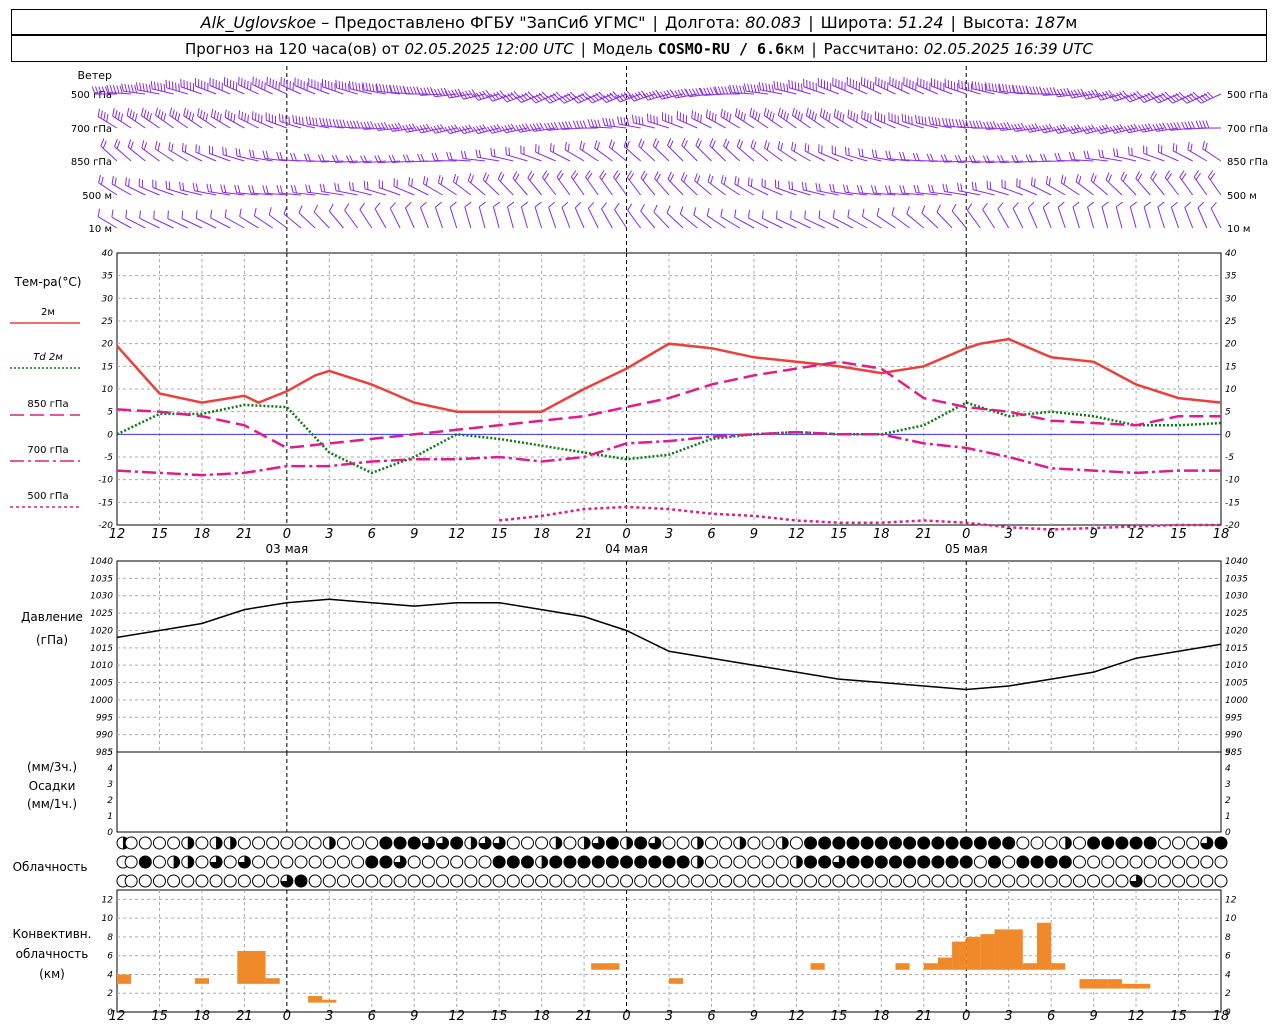 The width and height of the screenshot is (1280, 1024). Describe the element at coordinates (110, 833) in the screenshot. I see `precip-ytick-left: 0` at that location.